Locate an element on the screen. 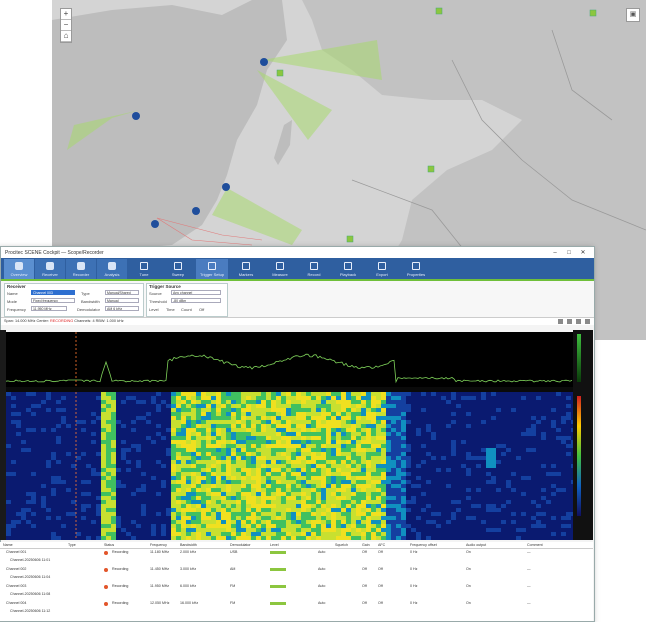 The image size is (646, 622). tool-properties: Properties is located at coordinates (416, 269).